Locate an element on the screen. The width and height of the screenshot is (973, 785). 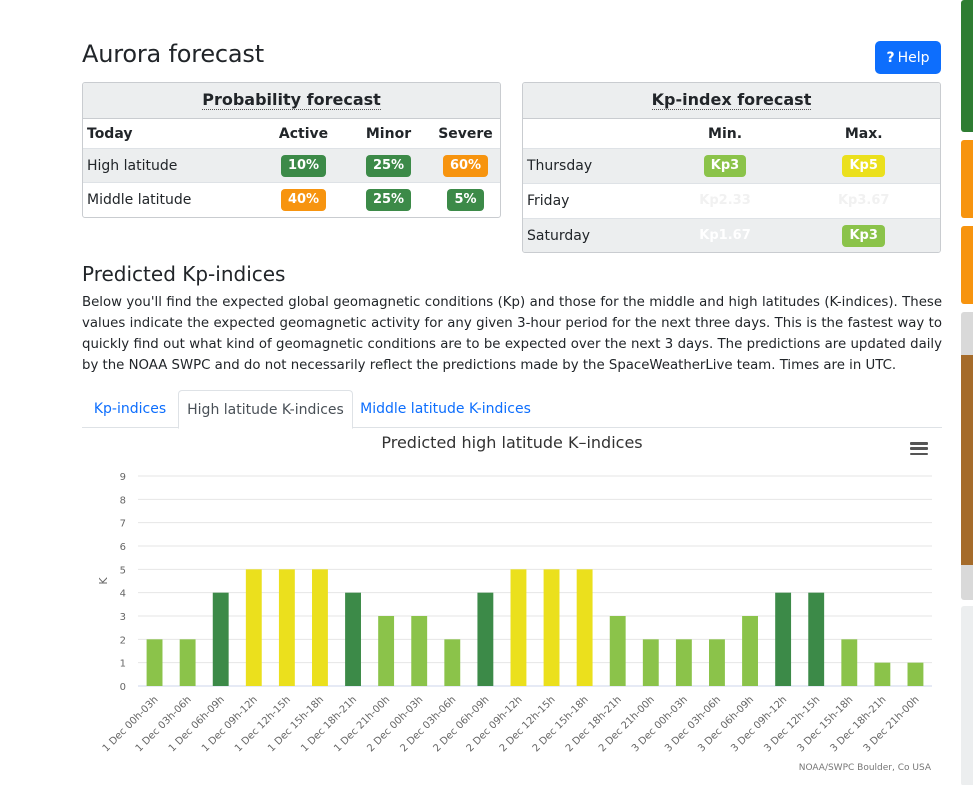
header-max: Max. is located at coordinates (863, 133).